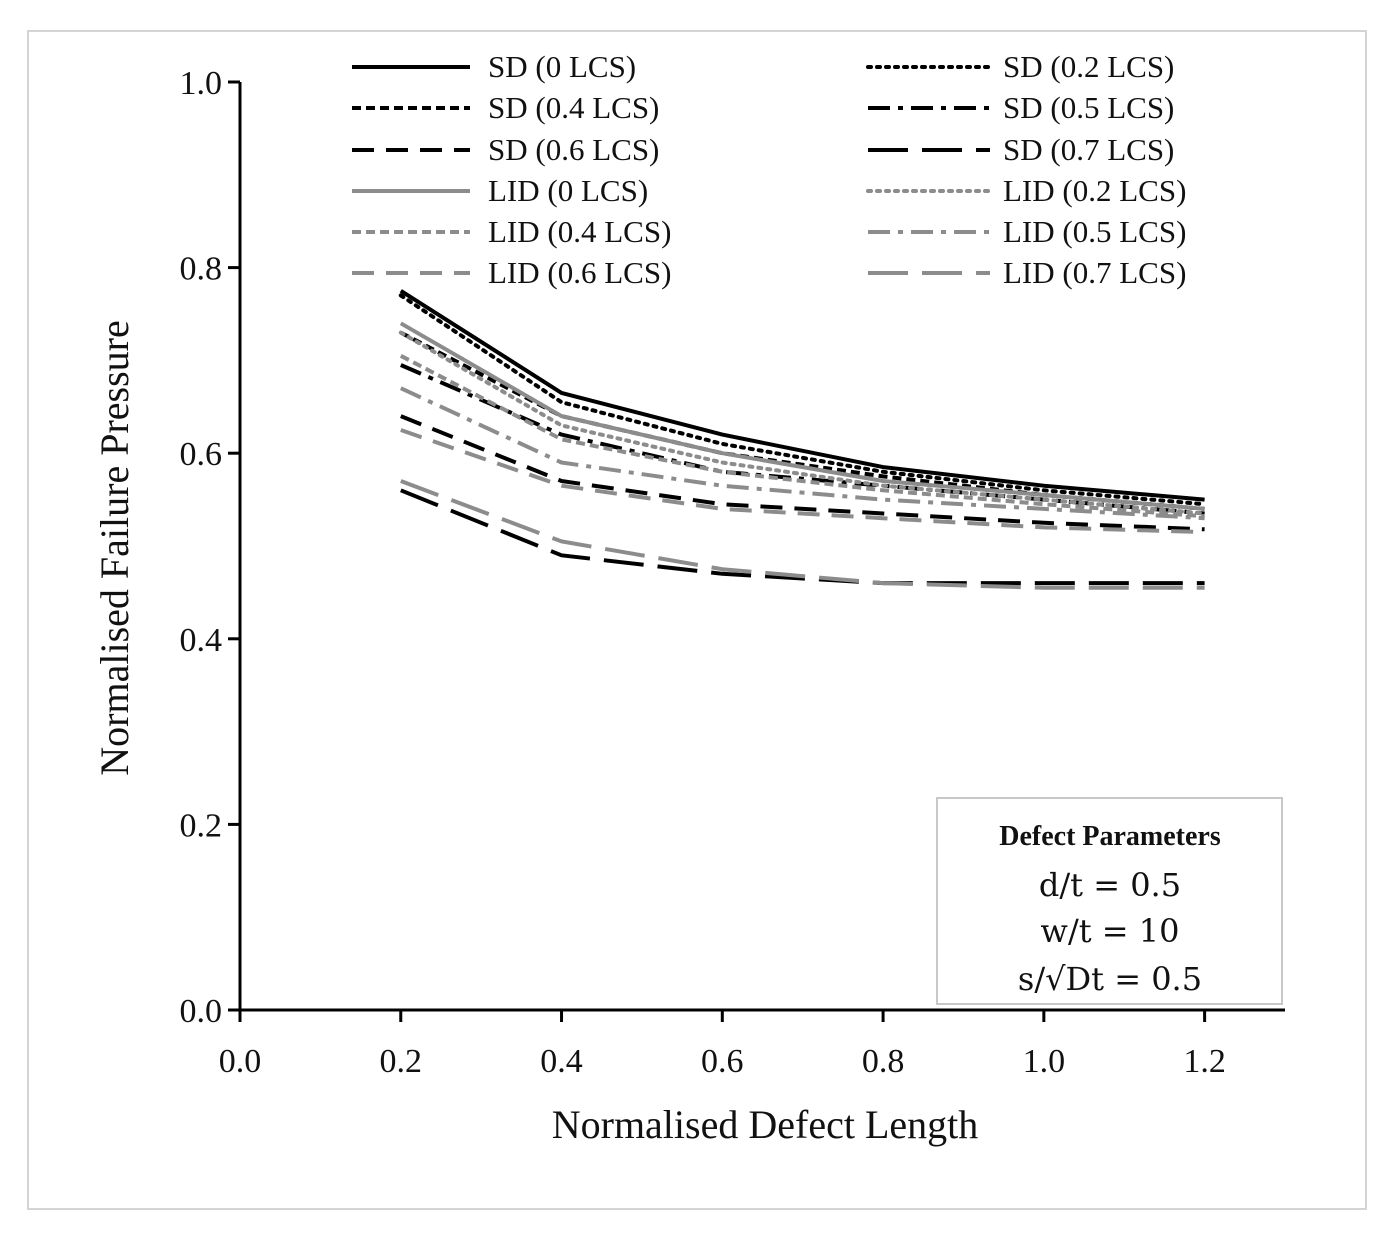 This screenshot has width=1400, height=1241. I want to click on param-depth-ratio: d/t = 0.5, so click(1110, 885).